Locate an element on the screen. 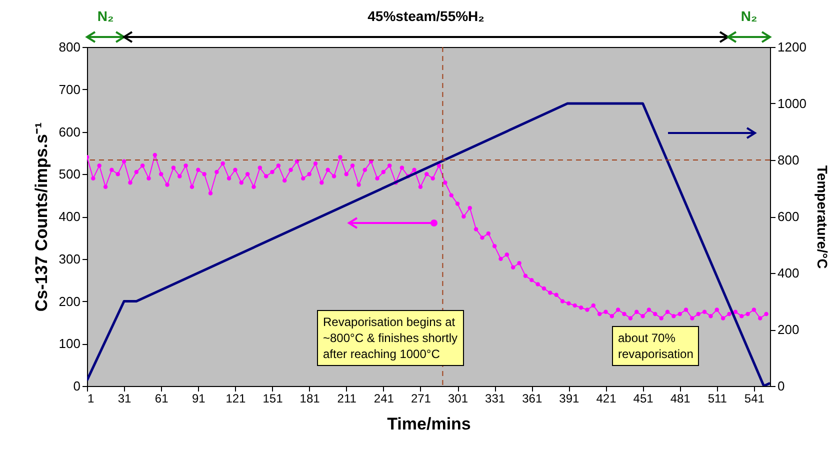 Image resolution: width=838 pixels, height=452 pixels. y-tick-label: 0 is located at coordinates (76, 386).